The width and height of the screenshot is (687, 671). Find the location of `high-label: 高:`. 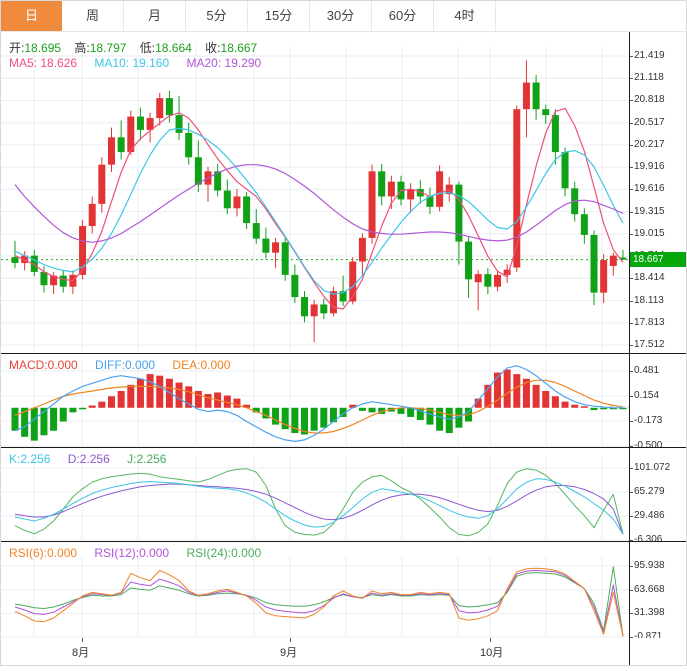

high-label: 高: is located at coordinates (82, 48).